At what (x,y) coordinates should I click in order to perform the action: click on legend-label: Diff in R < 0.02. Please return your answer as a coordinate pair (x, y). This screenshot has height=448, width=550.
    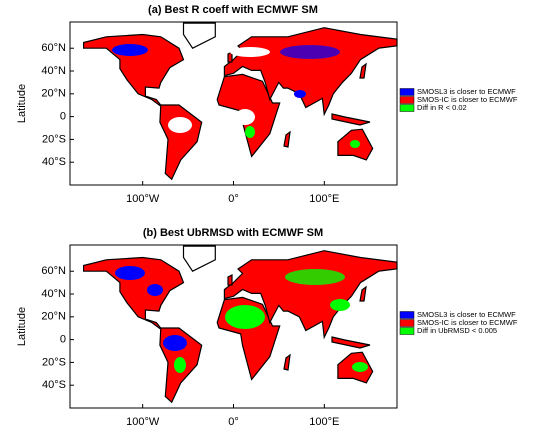
    Looking at the image, I should click on (442, 107).